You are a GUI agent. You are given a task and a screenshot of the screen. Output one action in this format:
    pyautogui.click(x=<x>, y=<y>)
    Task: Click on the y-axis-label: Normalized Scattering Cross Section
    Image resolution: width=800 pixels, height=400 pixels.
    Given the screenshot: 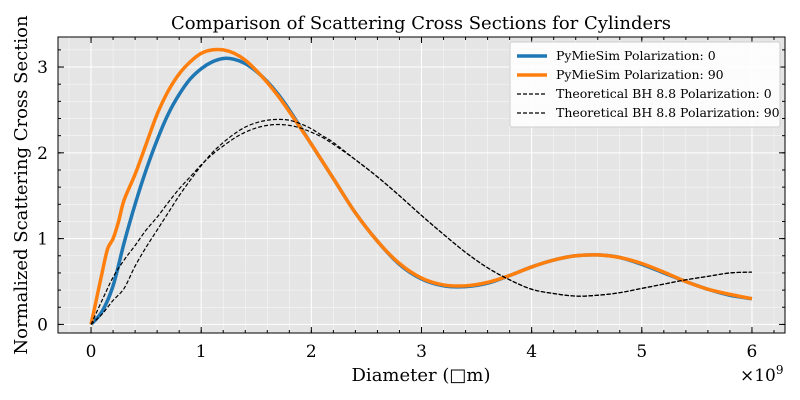 What is the action you would take?
    pyautogui.click(x=21, y=185)
    